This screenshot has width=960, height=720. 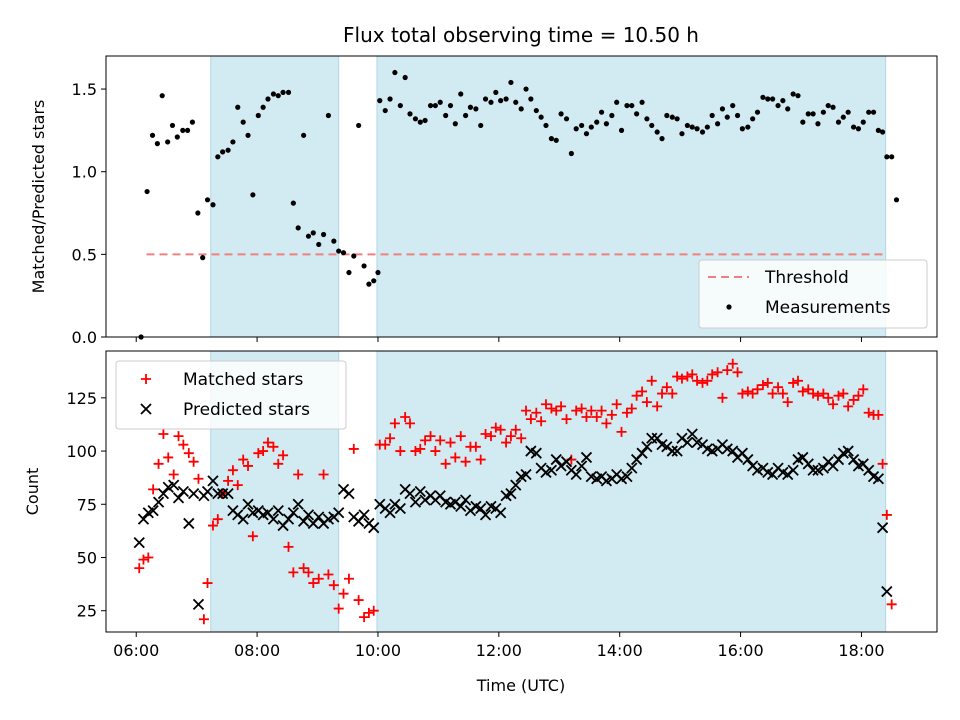 What do you see at coordinates (231, 395) in the screenshot?
I see `bottom-panel-legend: Matched stars Predicted stars` at bounding box center [231, 395].